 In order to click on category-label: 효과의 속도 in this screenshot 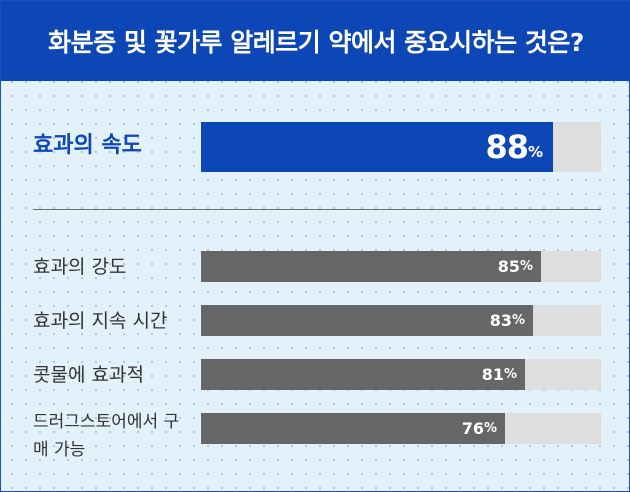, I will do `click(87, 145)`.